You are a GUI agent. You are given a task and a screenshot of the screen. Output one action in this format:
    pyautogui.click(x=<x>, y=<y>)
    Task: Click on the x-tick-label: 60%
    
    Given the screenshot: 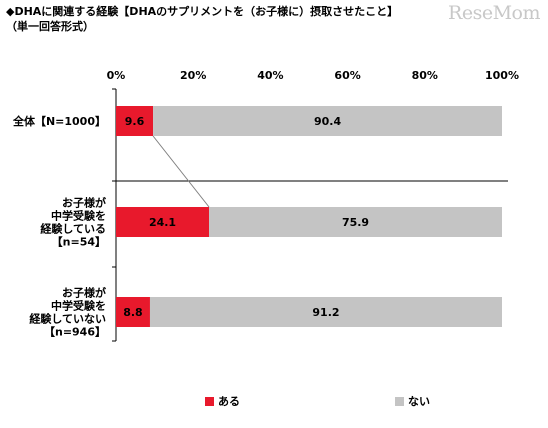 What is the action you would take?
    pyautogui.click(x=347, y=75)
    